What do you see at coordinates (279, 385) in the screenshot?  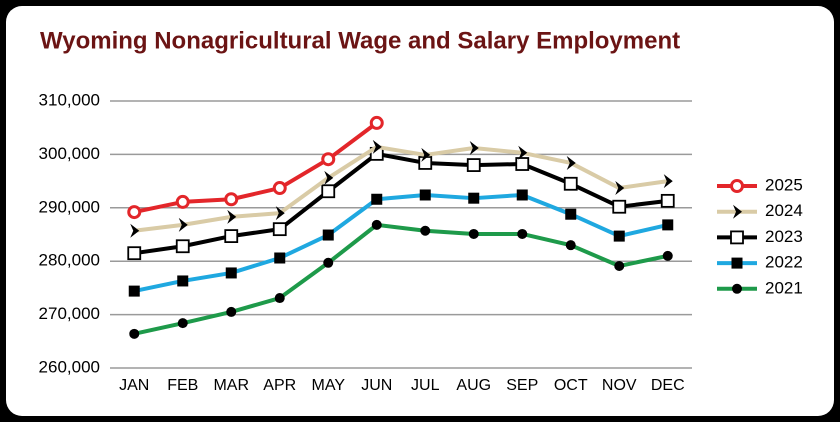 I see `x-tick-label: APR` at bounding box center [279, 385].